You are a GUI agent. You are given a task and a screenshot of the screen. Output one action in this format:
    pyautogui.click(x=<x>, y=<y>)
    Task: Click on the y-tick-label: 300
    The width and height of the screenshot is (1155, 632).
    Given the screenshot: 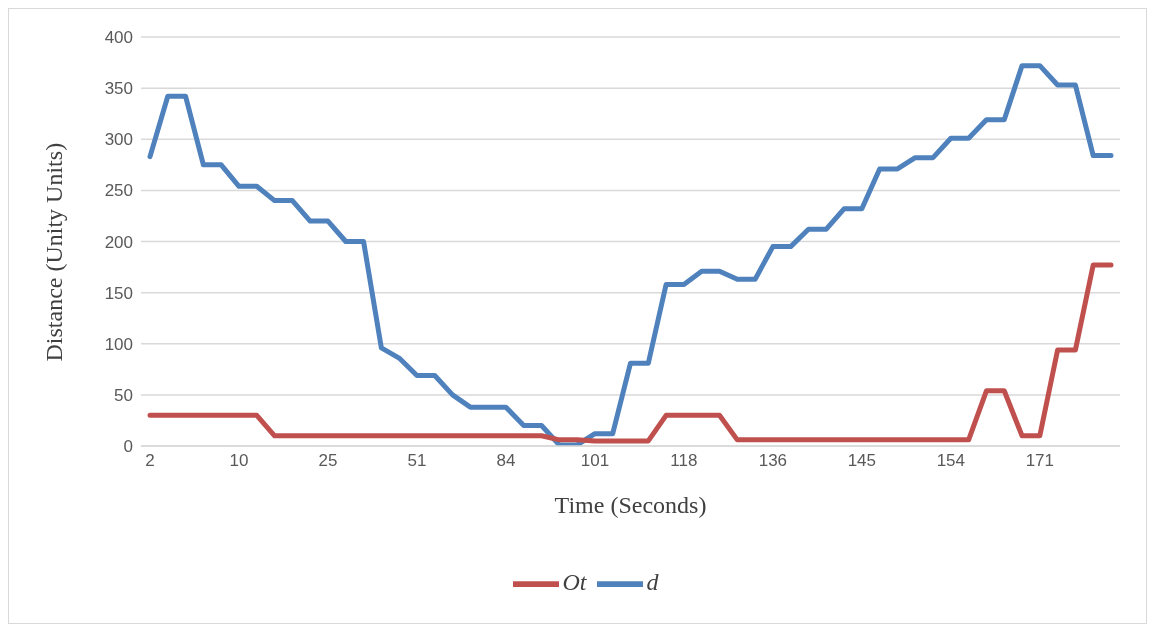 What is the action you would take?
    pyautogui.click(x=118, y=140)
    